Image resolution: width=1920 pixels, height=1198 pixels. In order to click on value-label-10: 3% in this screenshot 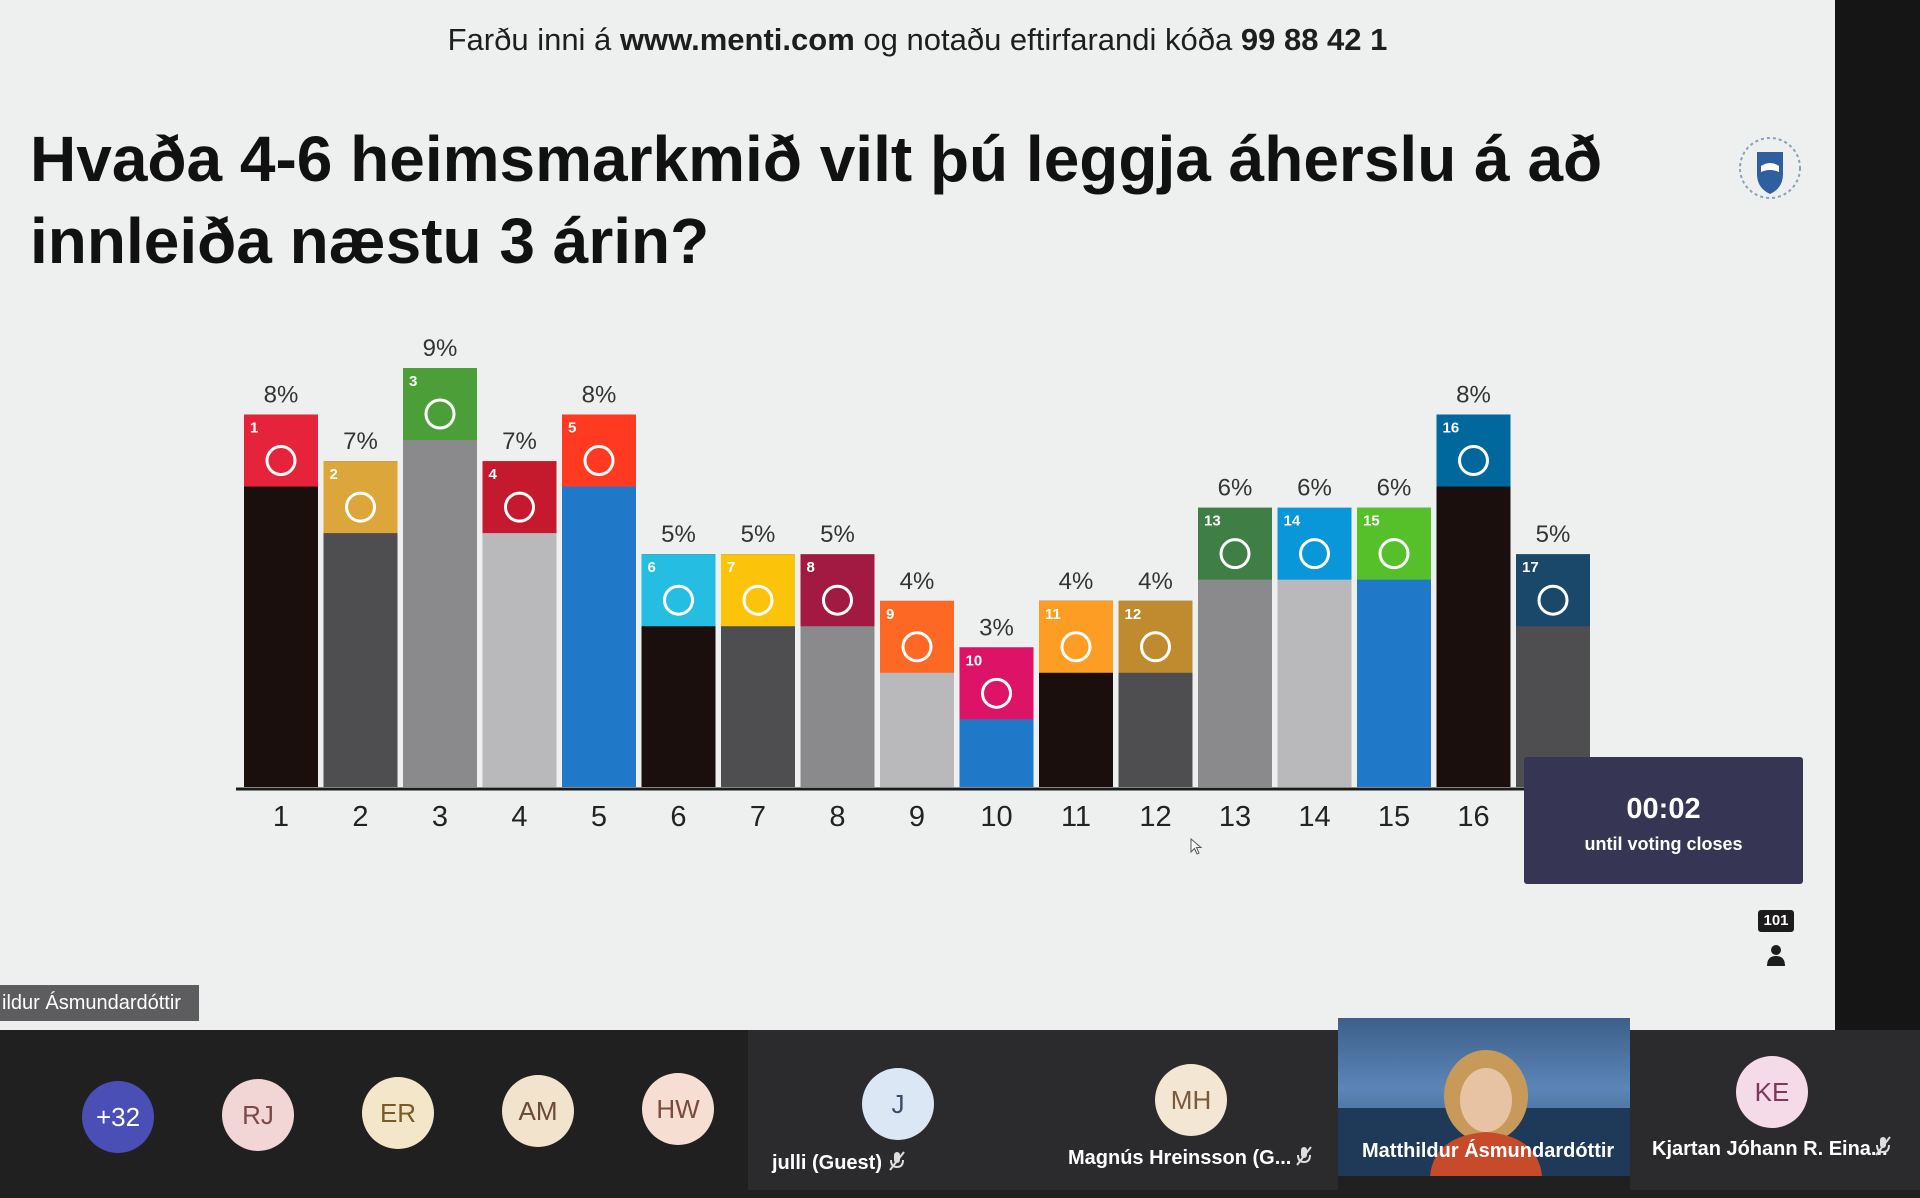, I will do `click(996, 627)`.